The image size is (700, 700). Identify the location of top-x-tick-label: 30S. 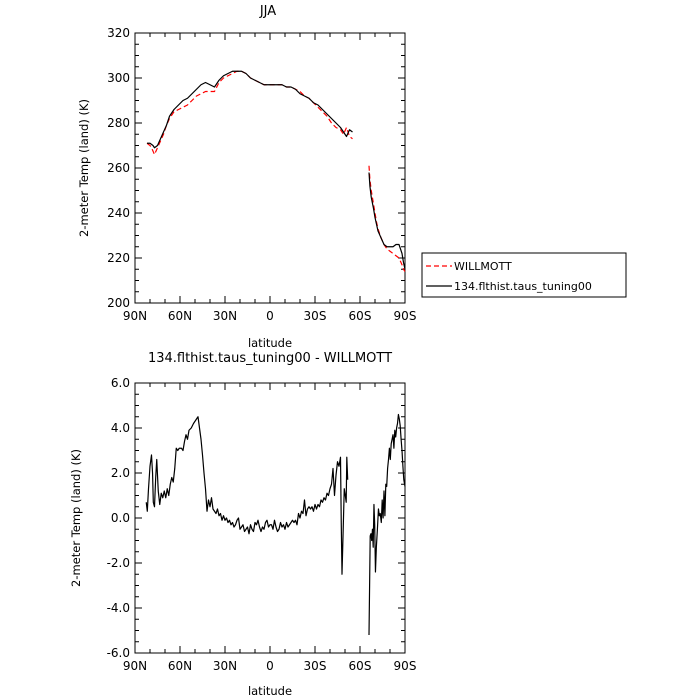
(315, 316).